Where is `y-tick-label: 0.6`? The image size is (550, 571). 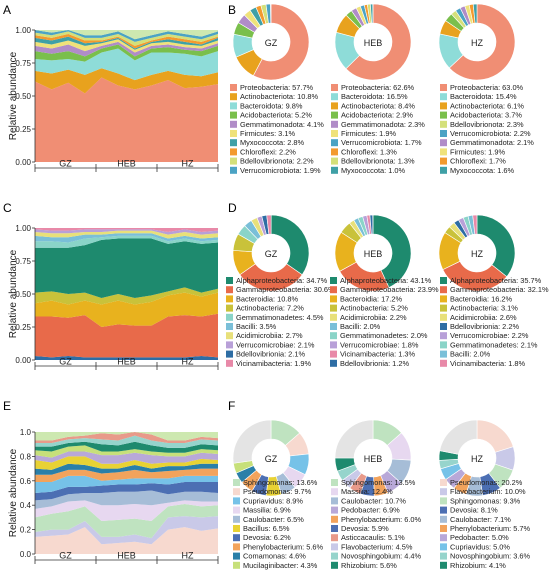 y-tick-label: 0.6 is located at coordinates (26, 481).